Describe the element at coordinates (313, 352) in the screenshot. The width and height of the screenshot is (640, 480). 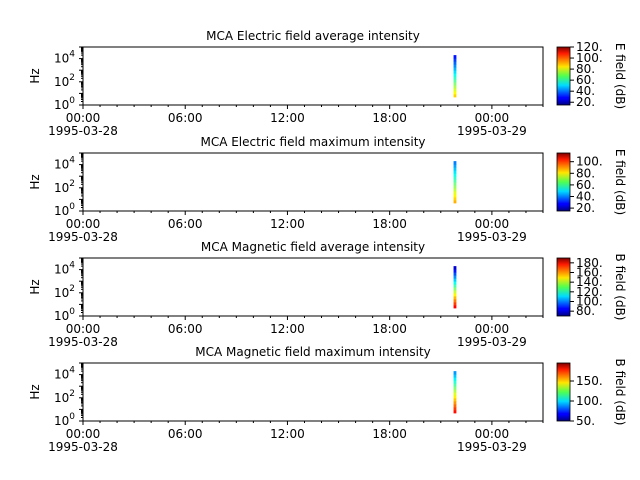
I see `chart-title: MCA Magnetic field maximum intensity` at that location.